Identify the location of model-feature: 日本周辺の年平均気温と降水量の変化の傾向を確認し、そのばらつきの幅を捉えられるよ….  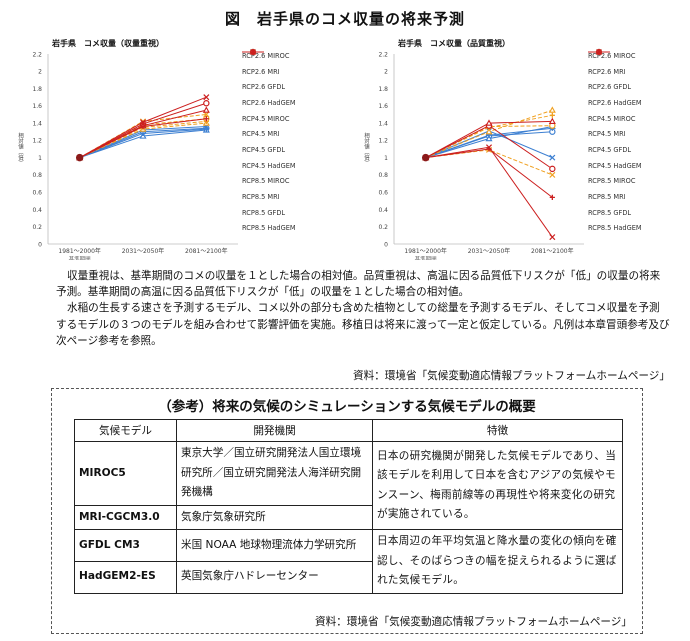
(497, 561).